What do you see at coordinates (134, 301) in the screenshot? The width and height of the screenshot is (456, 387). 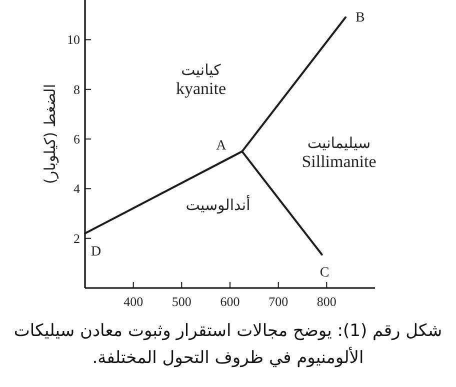 I see `x-tick-label: 400` at bounding box center [134, 301].